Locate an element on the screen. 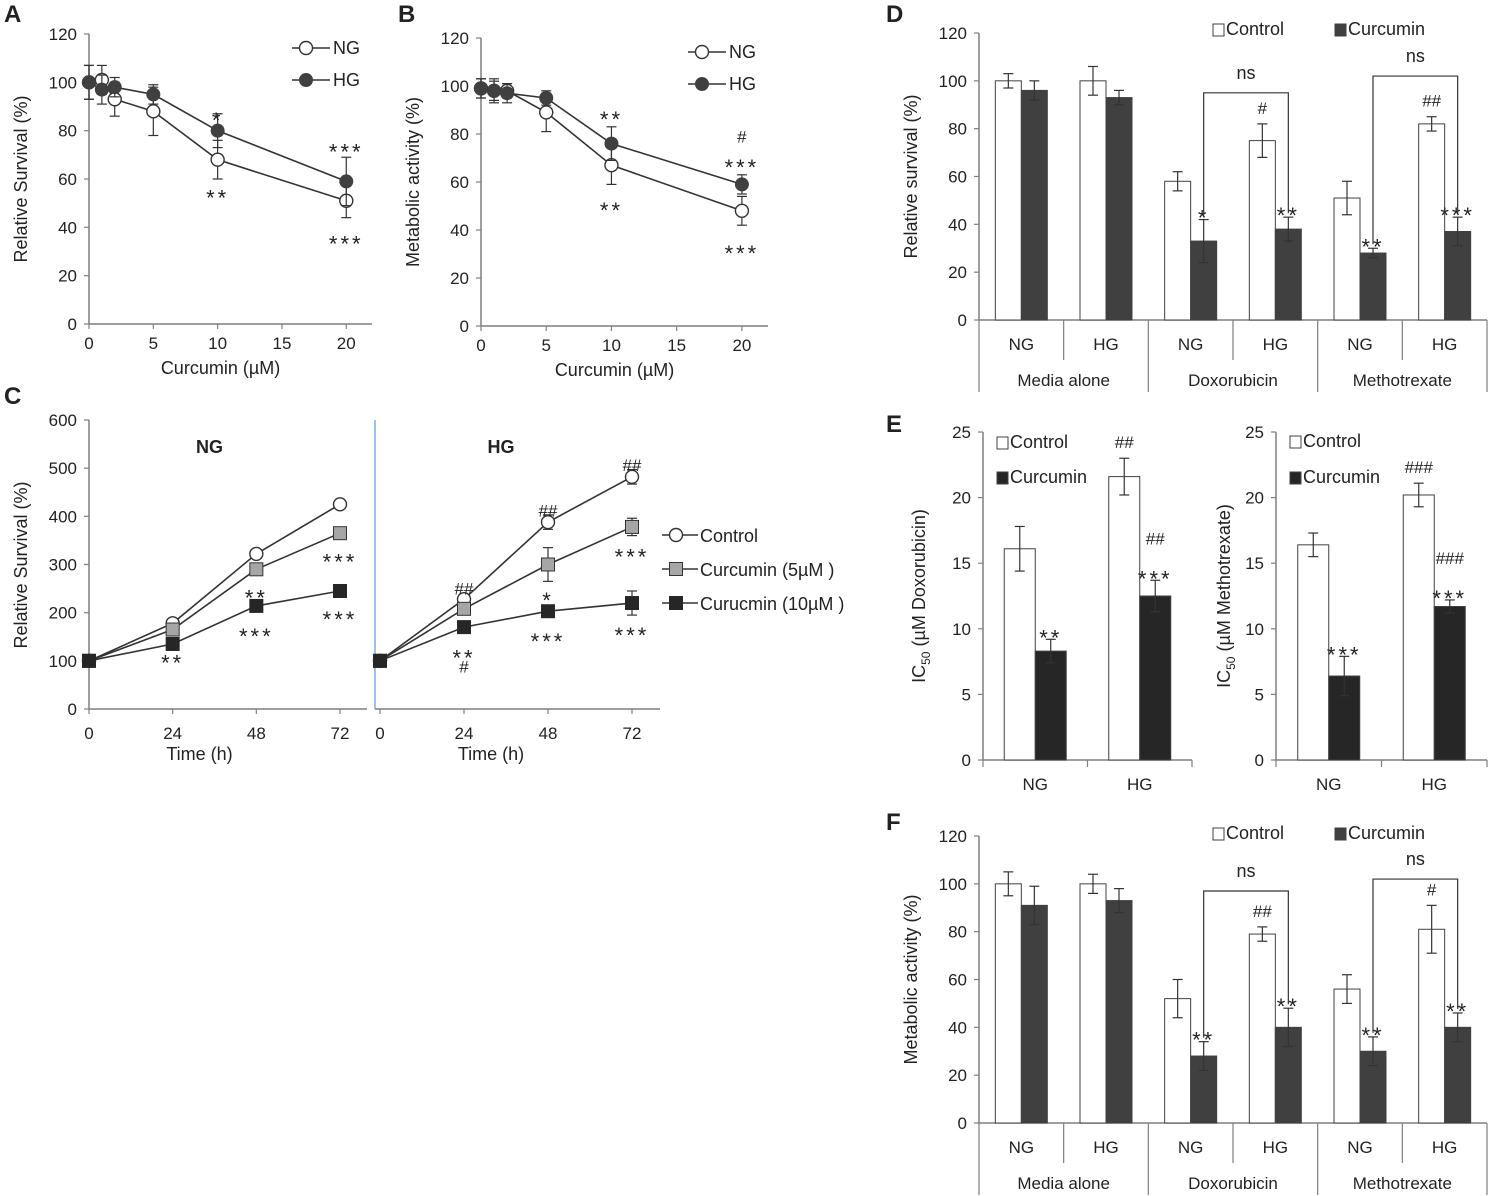 The width and height of the screenshot is (1495, 1196). d-group-label: Doxorubicin is located at coordinates (1233, 380).